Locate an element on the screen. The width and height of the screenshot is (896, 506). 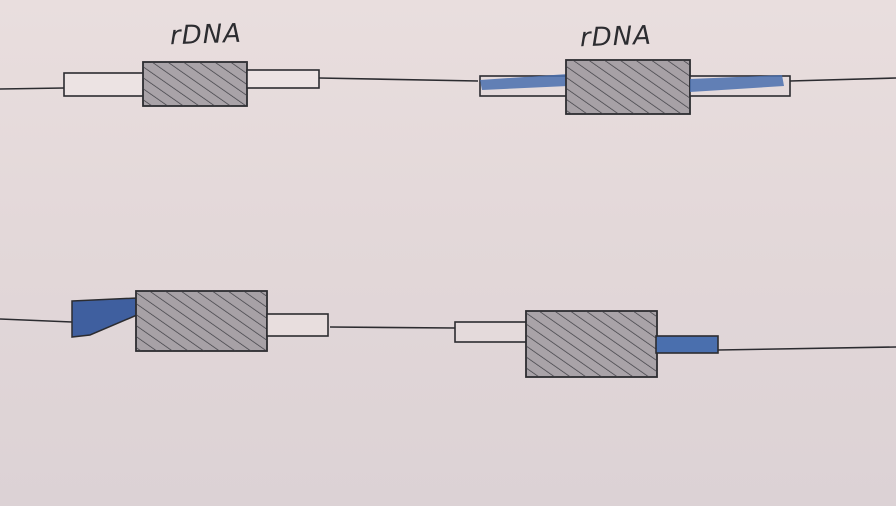
rdna-label-left: rDNA is located at coordinates (206, 35).